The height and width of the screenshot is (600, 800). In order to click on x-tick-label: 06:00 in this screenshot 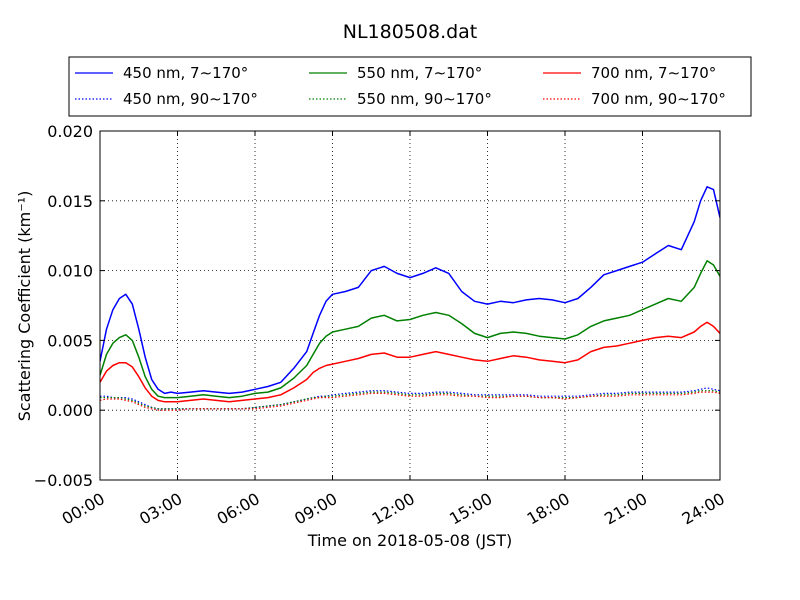, I will do `click(238, 509)`.